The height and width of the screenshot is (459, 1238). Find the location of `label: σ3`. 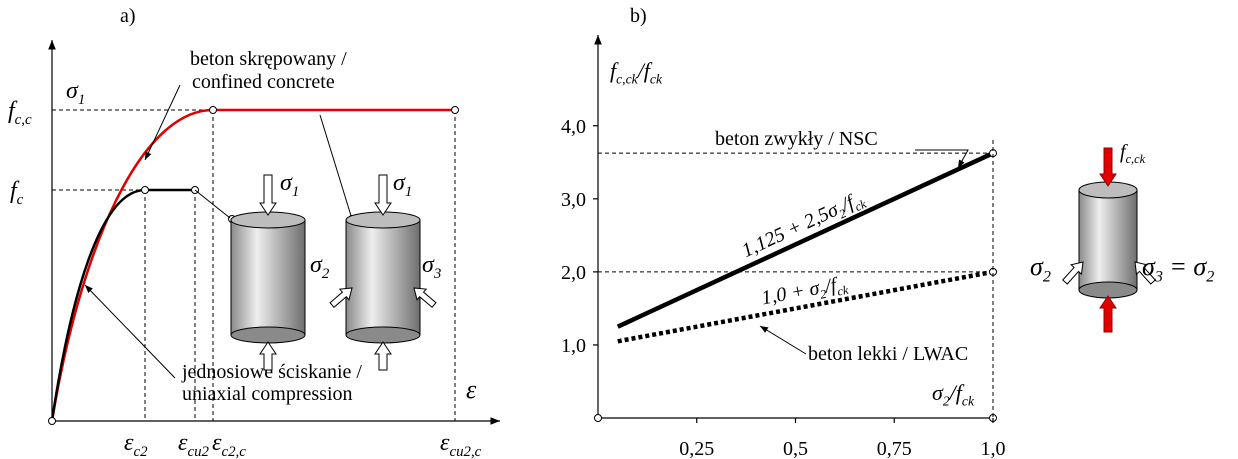

label: σ3 is located at coordinates (431, 267).